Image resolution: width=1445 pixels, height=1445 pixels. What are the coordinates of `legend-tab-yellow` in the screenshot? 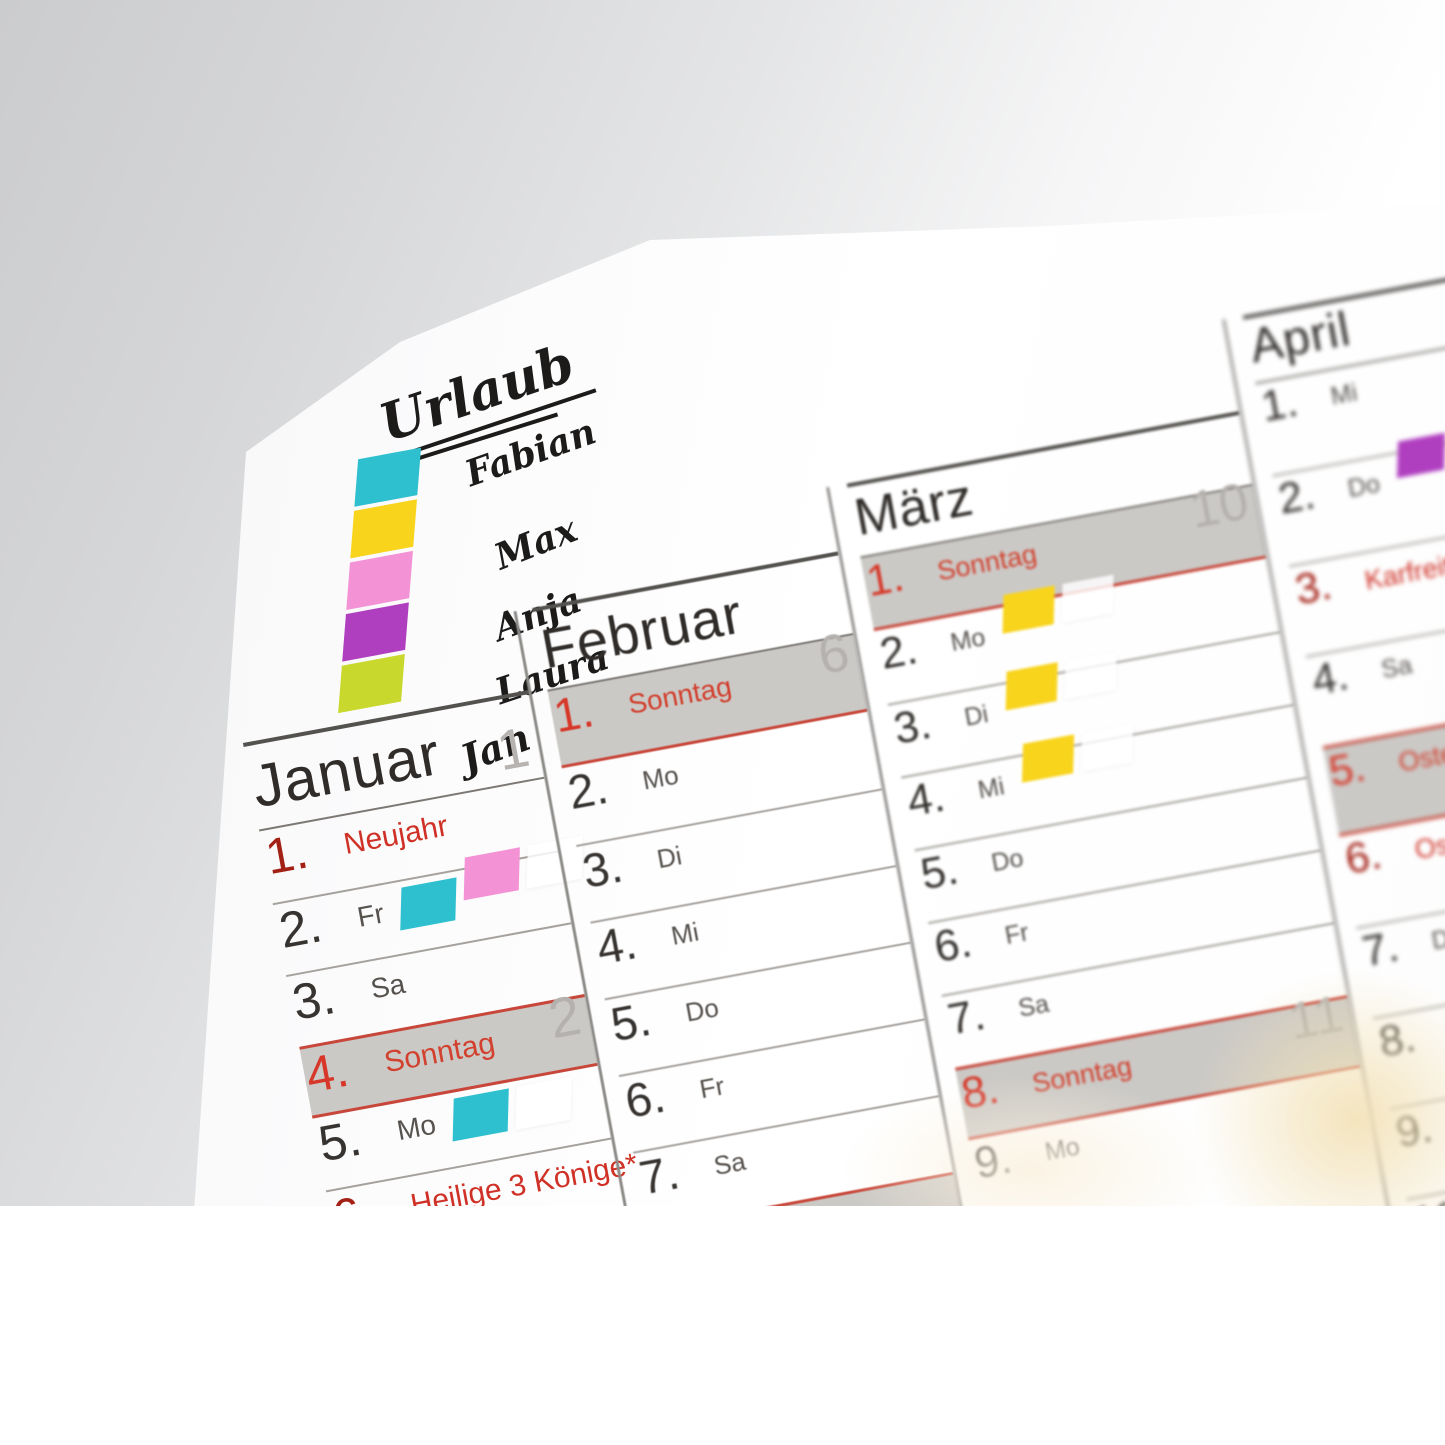 It's located at (383, 529).